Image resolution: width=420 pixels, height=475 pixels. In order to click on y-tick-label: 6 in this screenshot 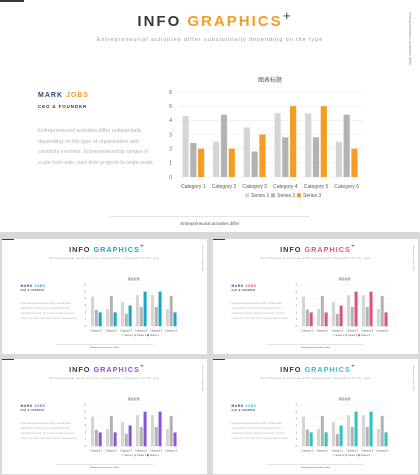, I will do `click(297, 405)`.